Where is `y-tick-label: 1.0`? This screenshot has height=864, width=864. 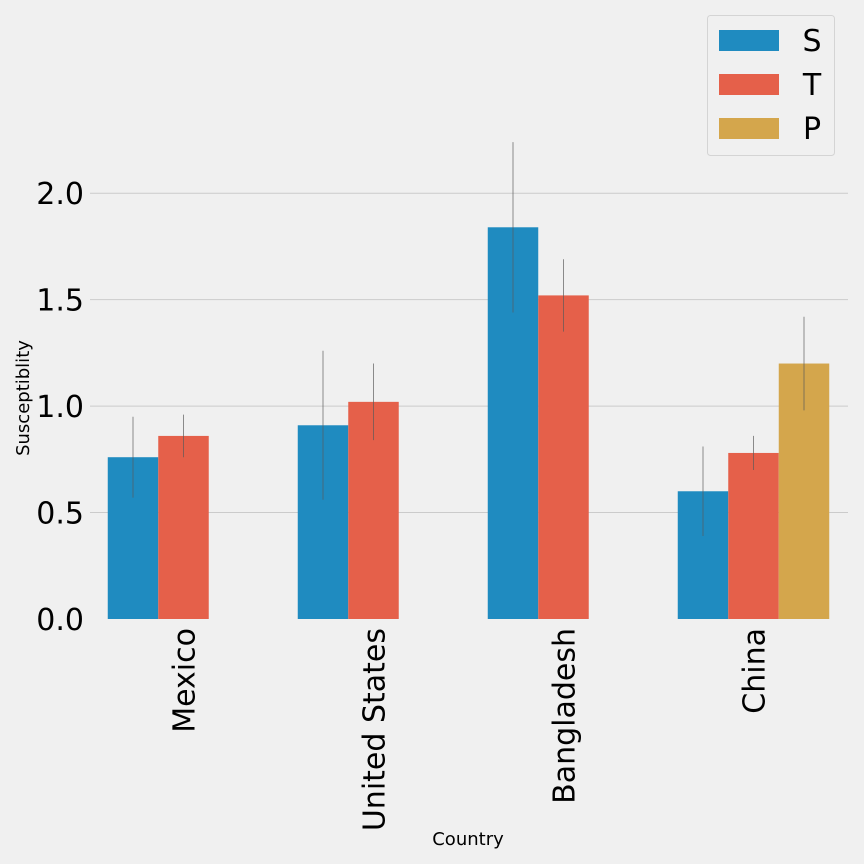
y-tick-label: 1.0 is located at coordinates (60, 407).